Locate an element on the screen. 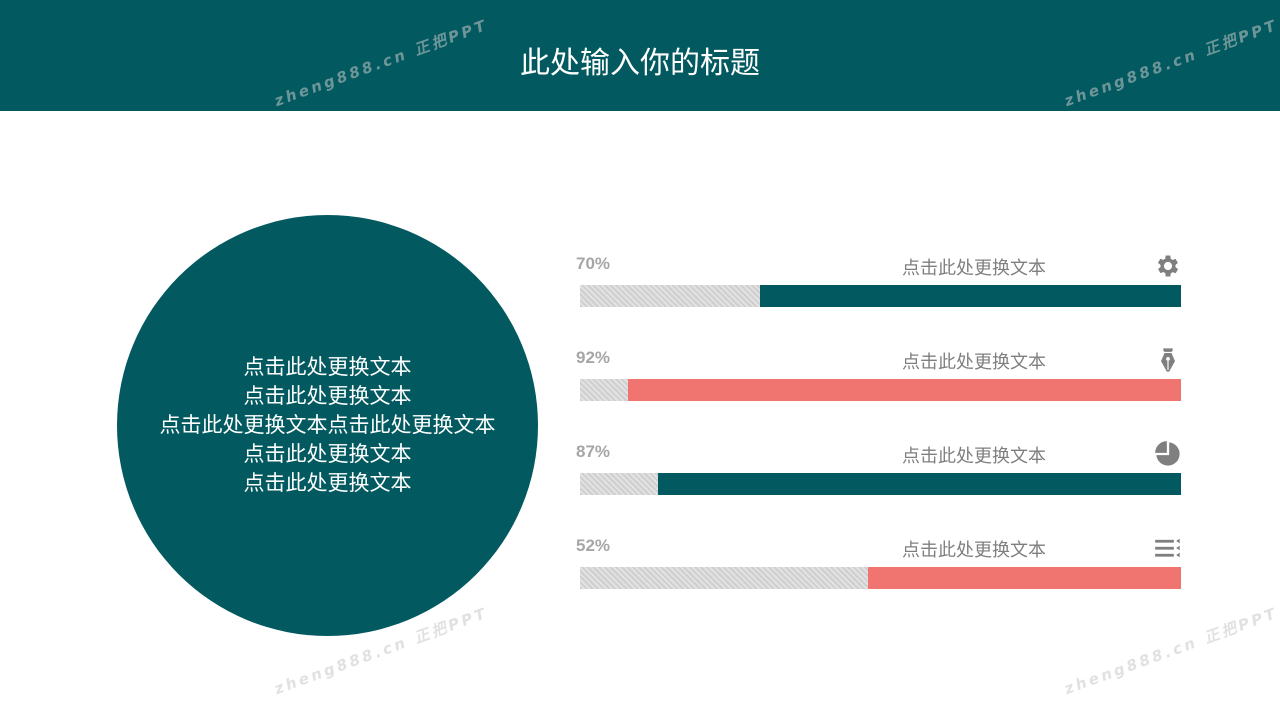  circle-text-line: 点击此处更换文本点击此处更换文本 is located at coordinates (327, 425).